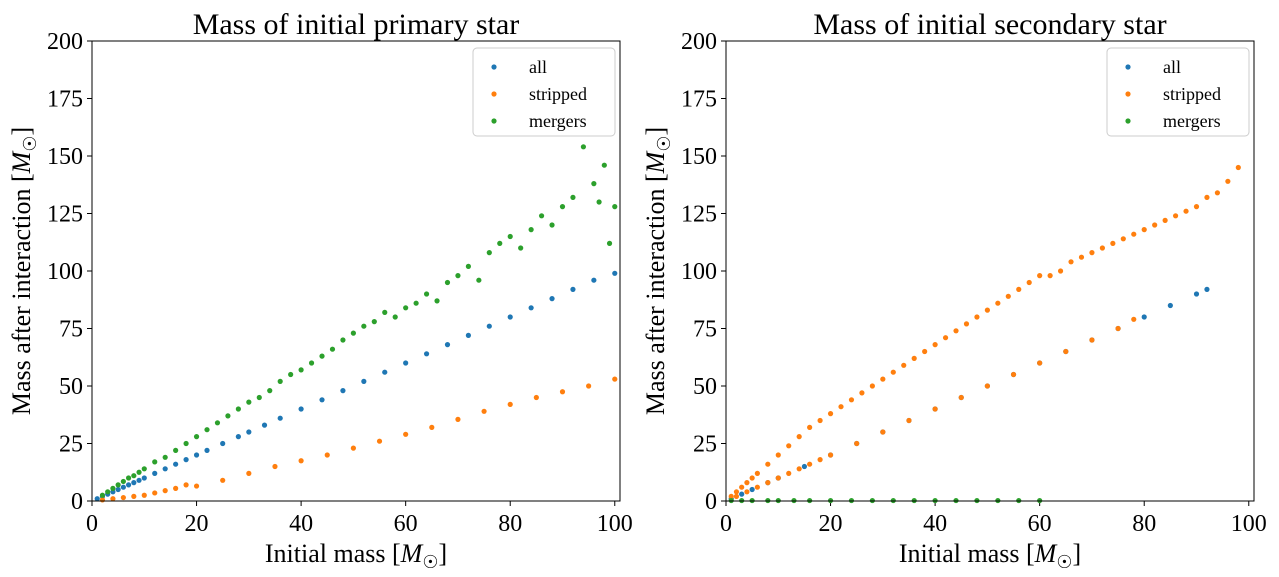 Image resolution: width=1279 pixels, height=577 pixels. Describe the element at coordinates (71, 445) in the screenshot. I see `y-tick-label: 25` at that location.